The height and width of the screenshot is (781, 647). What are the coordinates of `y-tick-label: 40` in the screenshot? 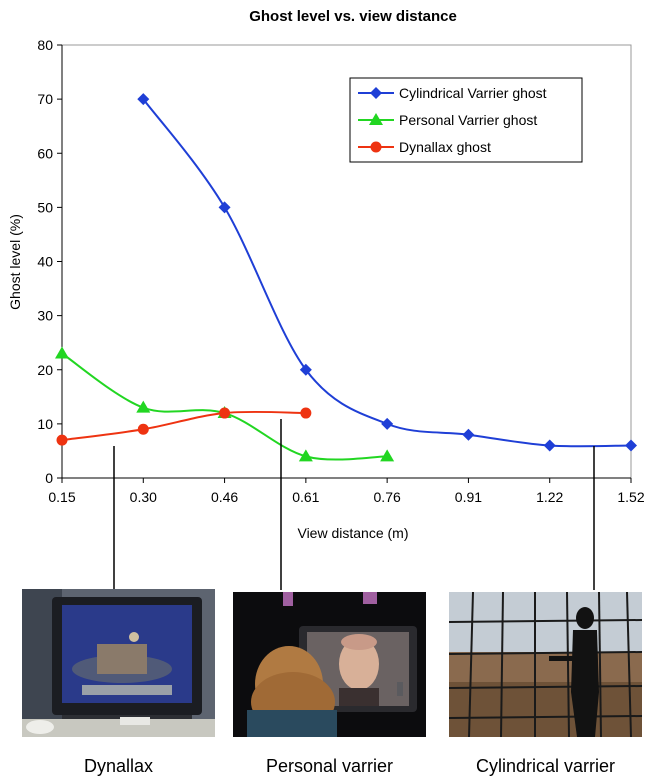 It's located at (45, 262).